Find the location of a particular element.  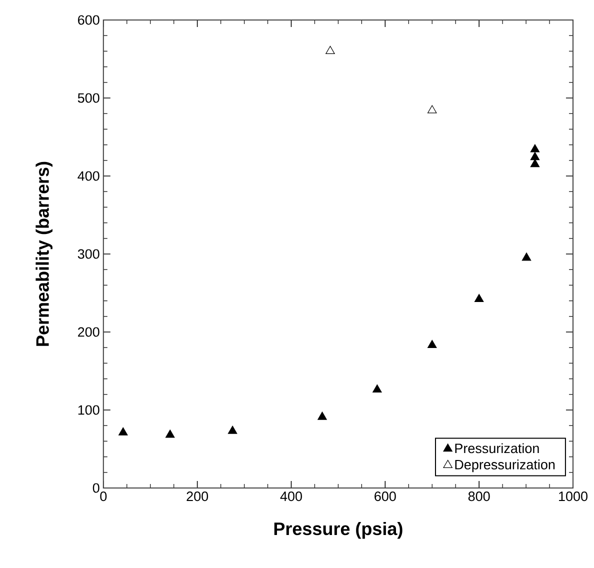

x-tick-label: 200 is located at coordinates (197, 497).